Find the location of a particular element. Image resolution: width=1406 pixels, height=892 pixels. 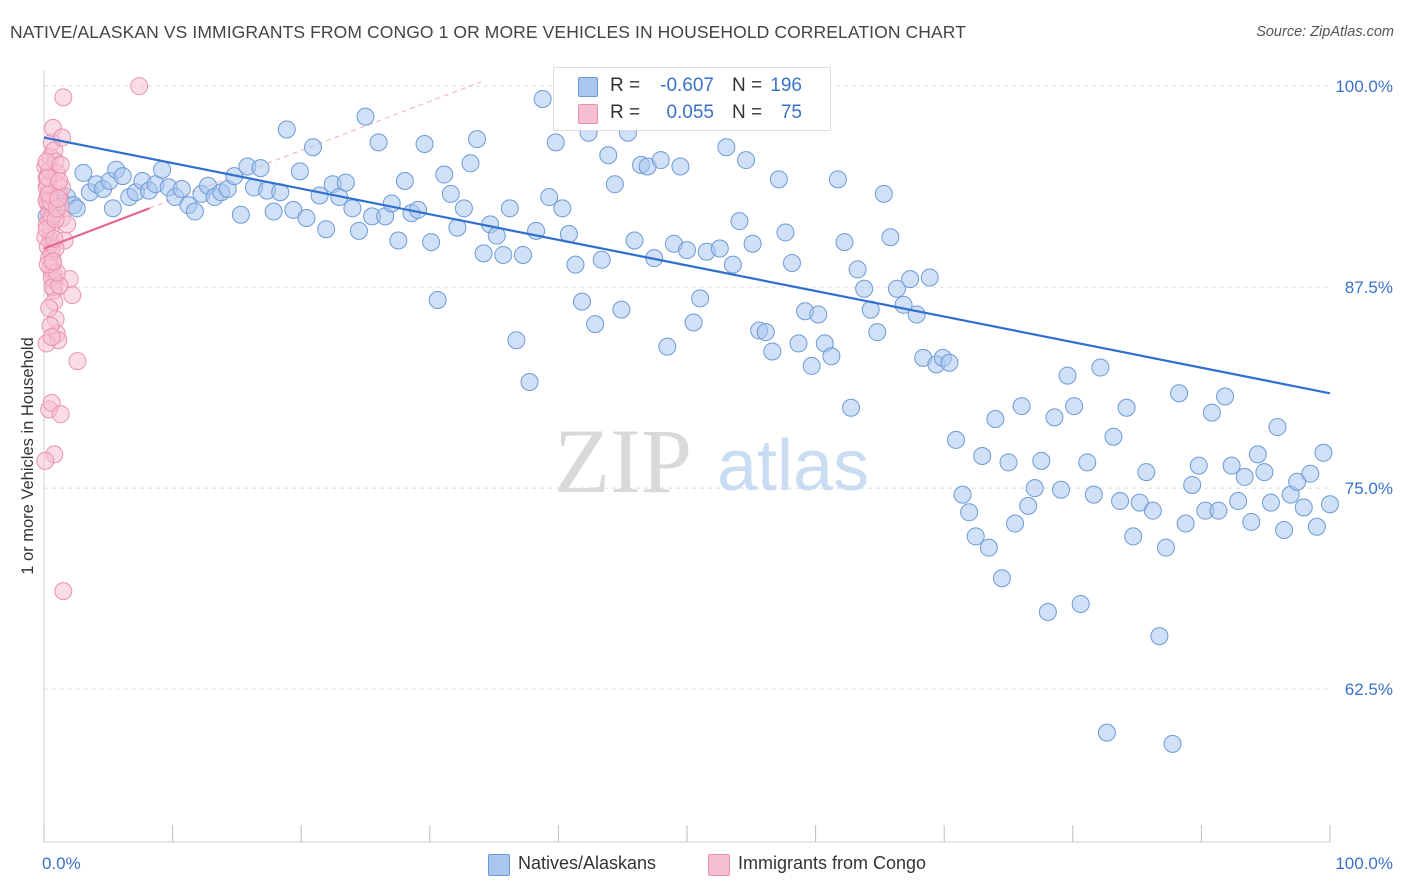

watermark-zip: ZIP is located at coordinates (623, 461).